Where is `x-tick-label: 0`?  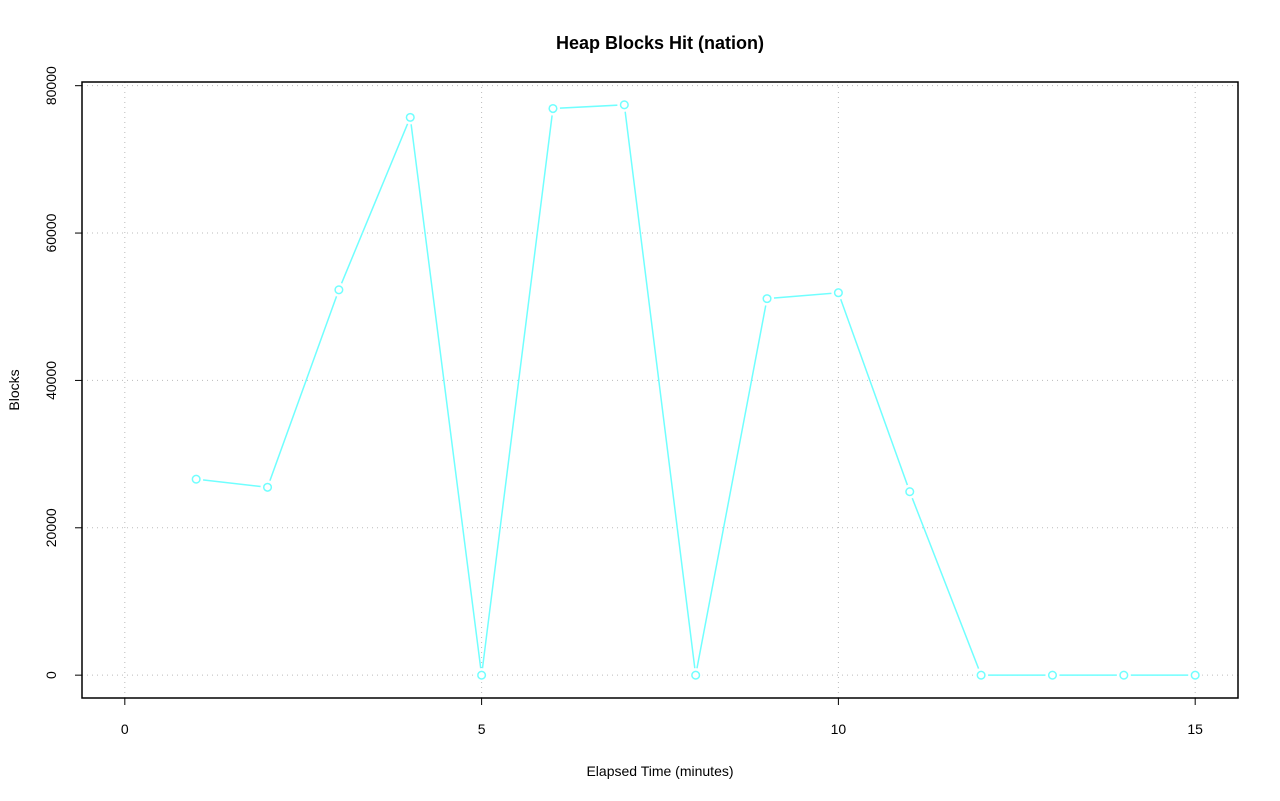
x-tick-label: 0 is located at coordinates (125, 729).